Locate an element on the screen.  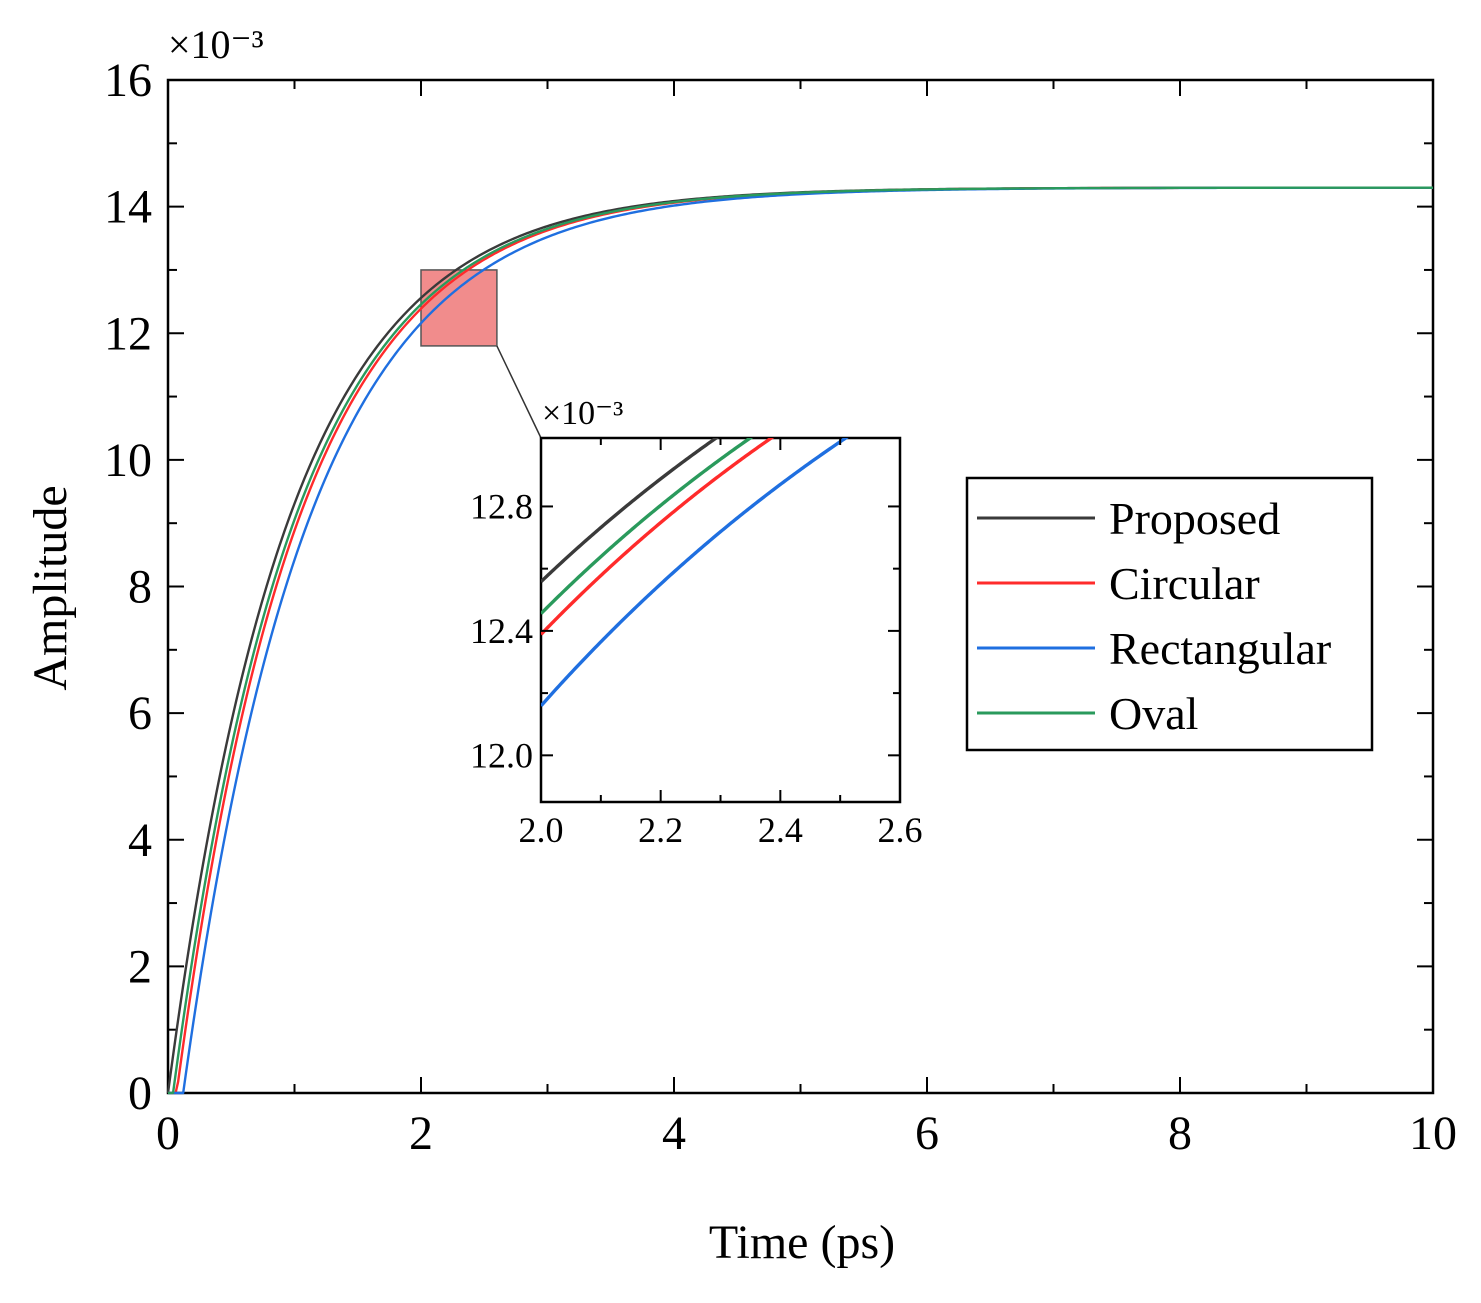
y-axis-label: Amplitude is located at coordinates (50, 587).